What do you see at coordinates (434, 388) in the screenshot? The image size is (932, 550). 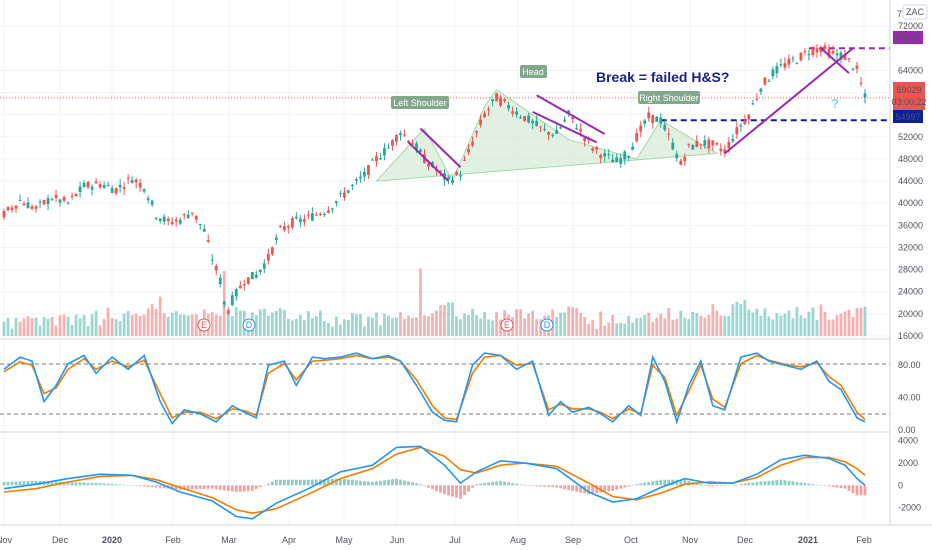 I see `stoch-k-line` at bounding box center [434, 388].